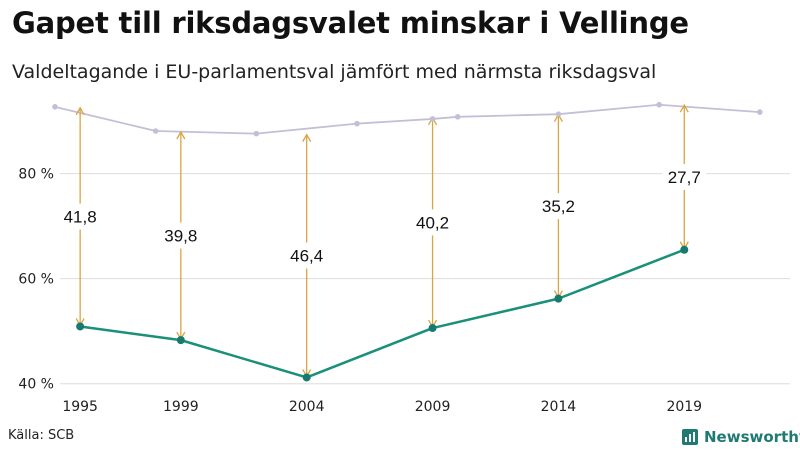 The width and height of the screenshot is (800, 450). What do you see at coordinates (752, 437) in the screenshot?
I see `brand-name: Newsworthy` at bounding box center [752, 437].